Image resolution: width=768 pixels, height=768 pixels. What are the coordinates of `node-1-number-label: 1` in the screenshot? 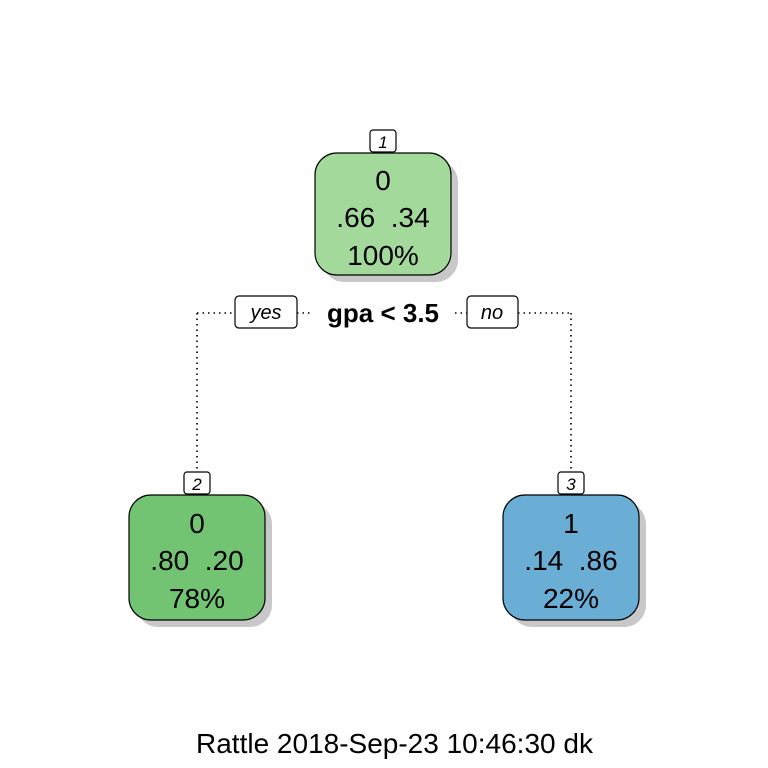 It's located at (382, 142).